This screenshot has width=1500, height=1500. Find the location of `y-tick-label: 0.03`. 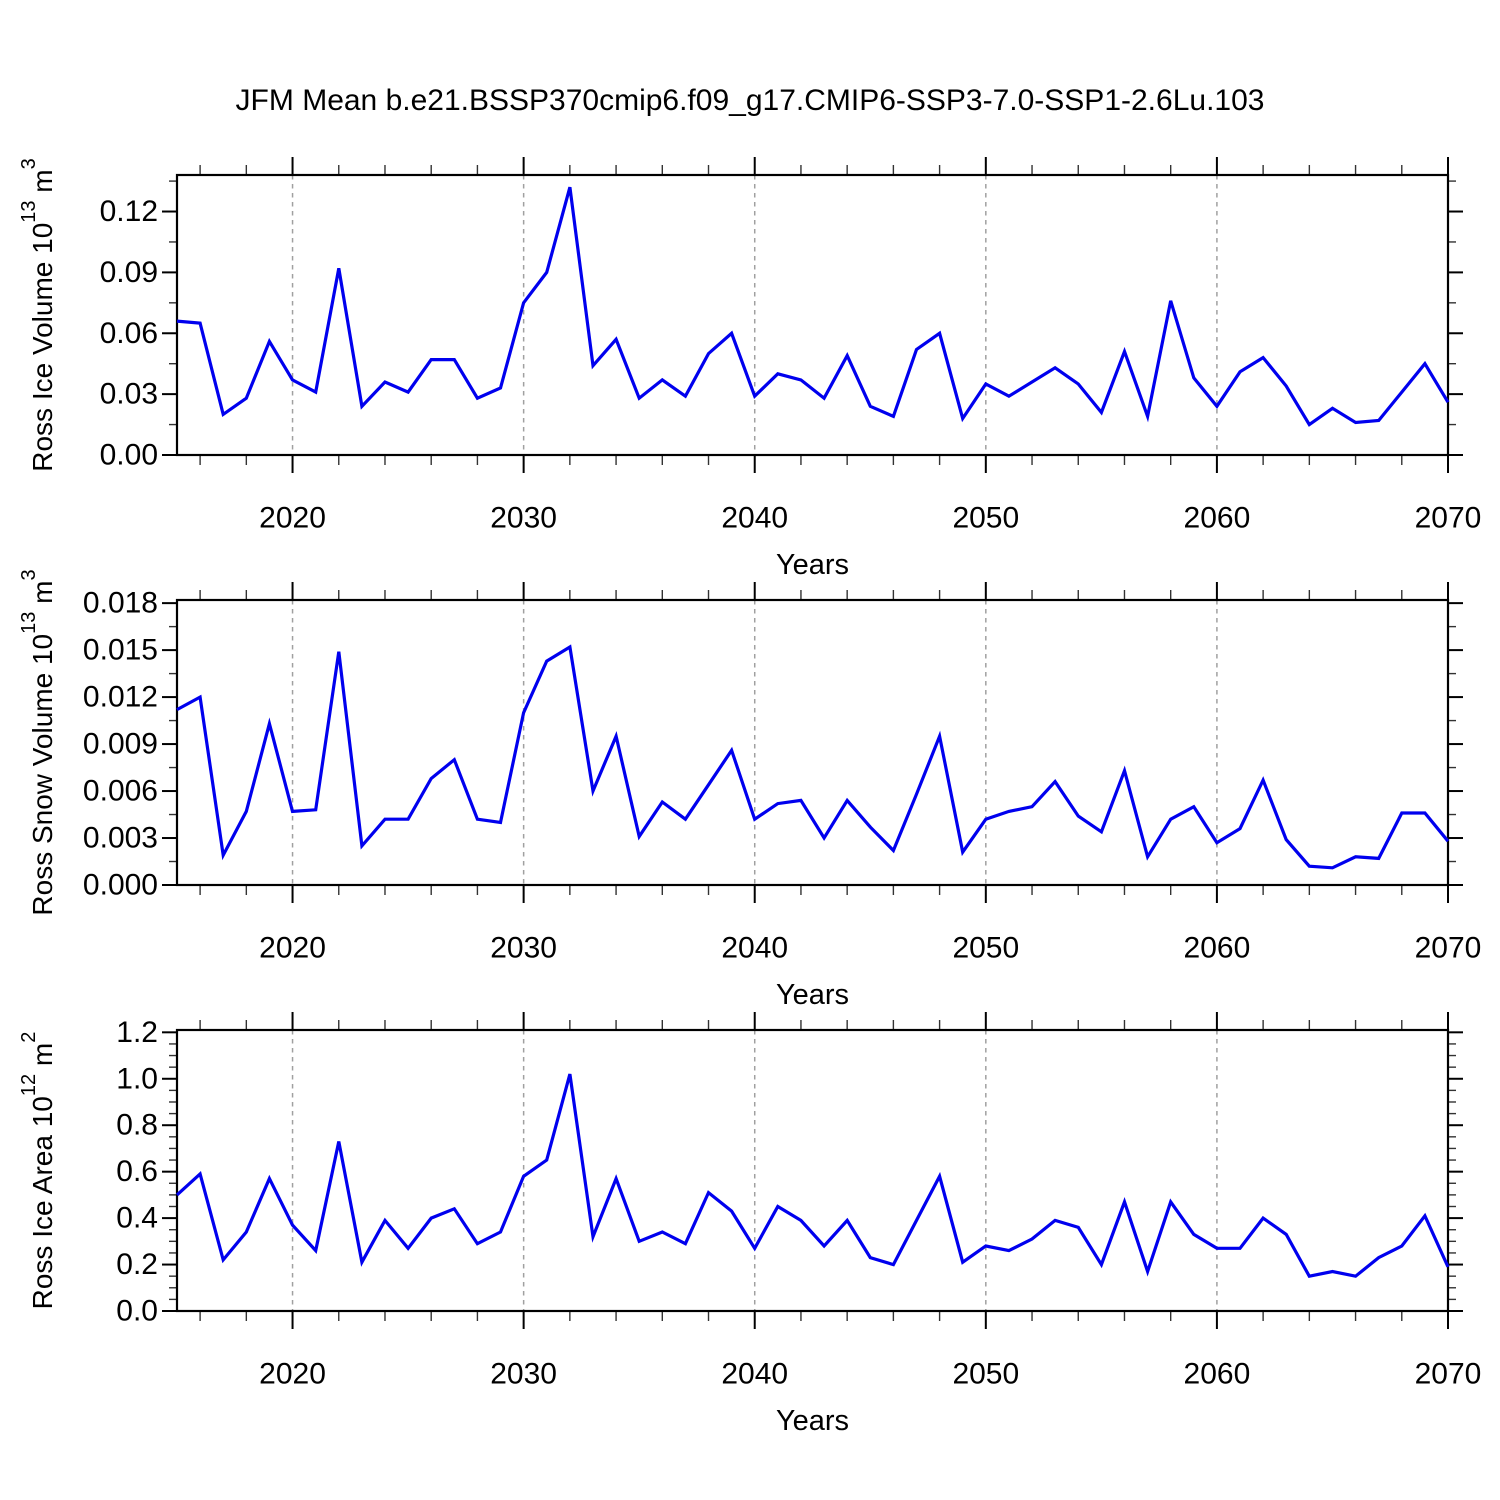

y-tick-label: 0.03 is located at coordinates (129, 394).